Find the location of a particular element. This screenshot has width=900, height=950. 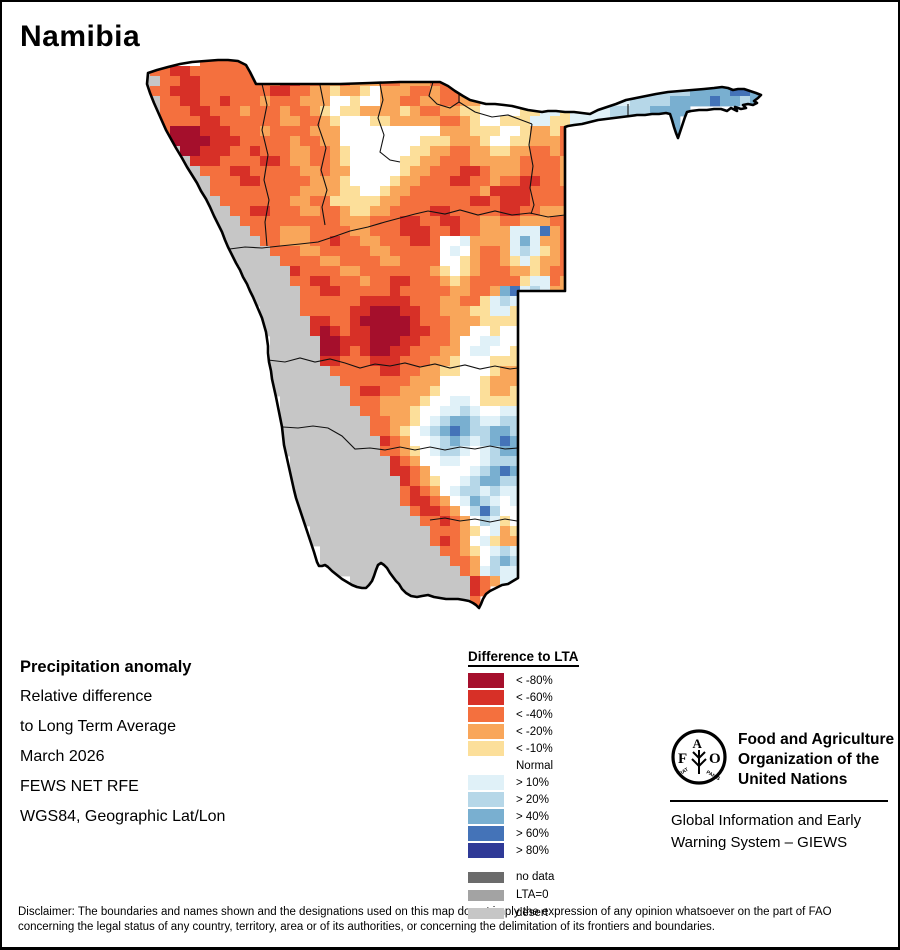

legend-label: < -40% is located at coordinates (534, 714).